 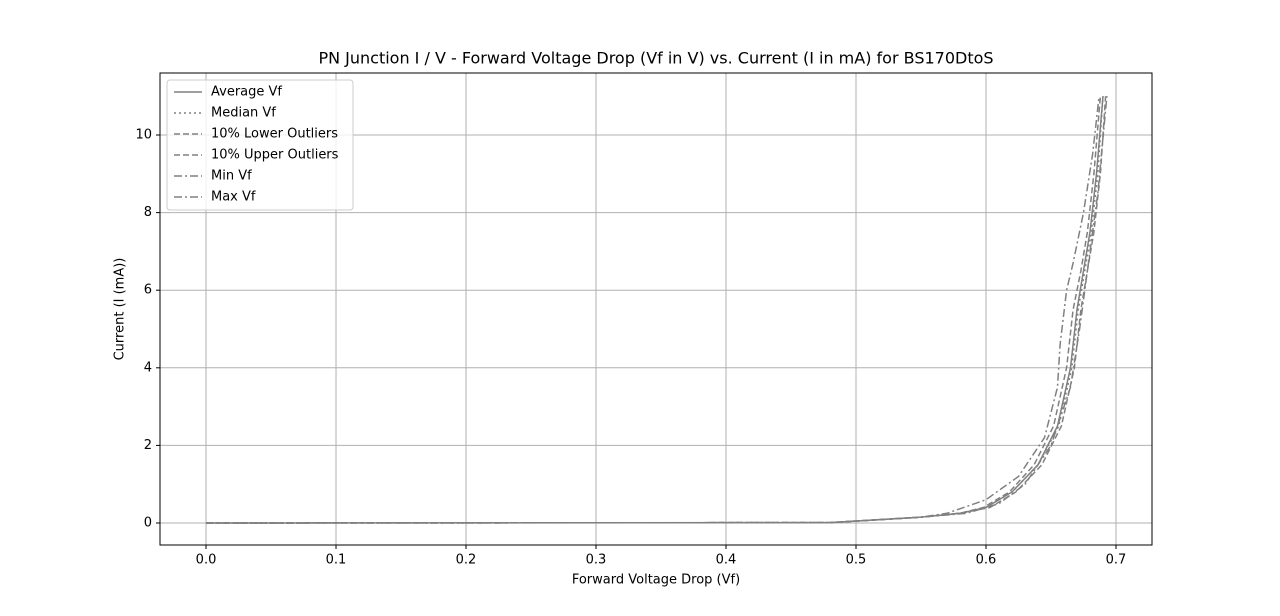 What do you see at coordinates (986, 560) in the screenshot?
I see `x-tick-label: 0.6` at bounding box center [986, 560].